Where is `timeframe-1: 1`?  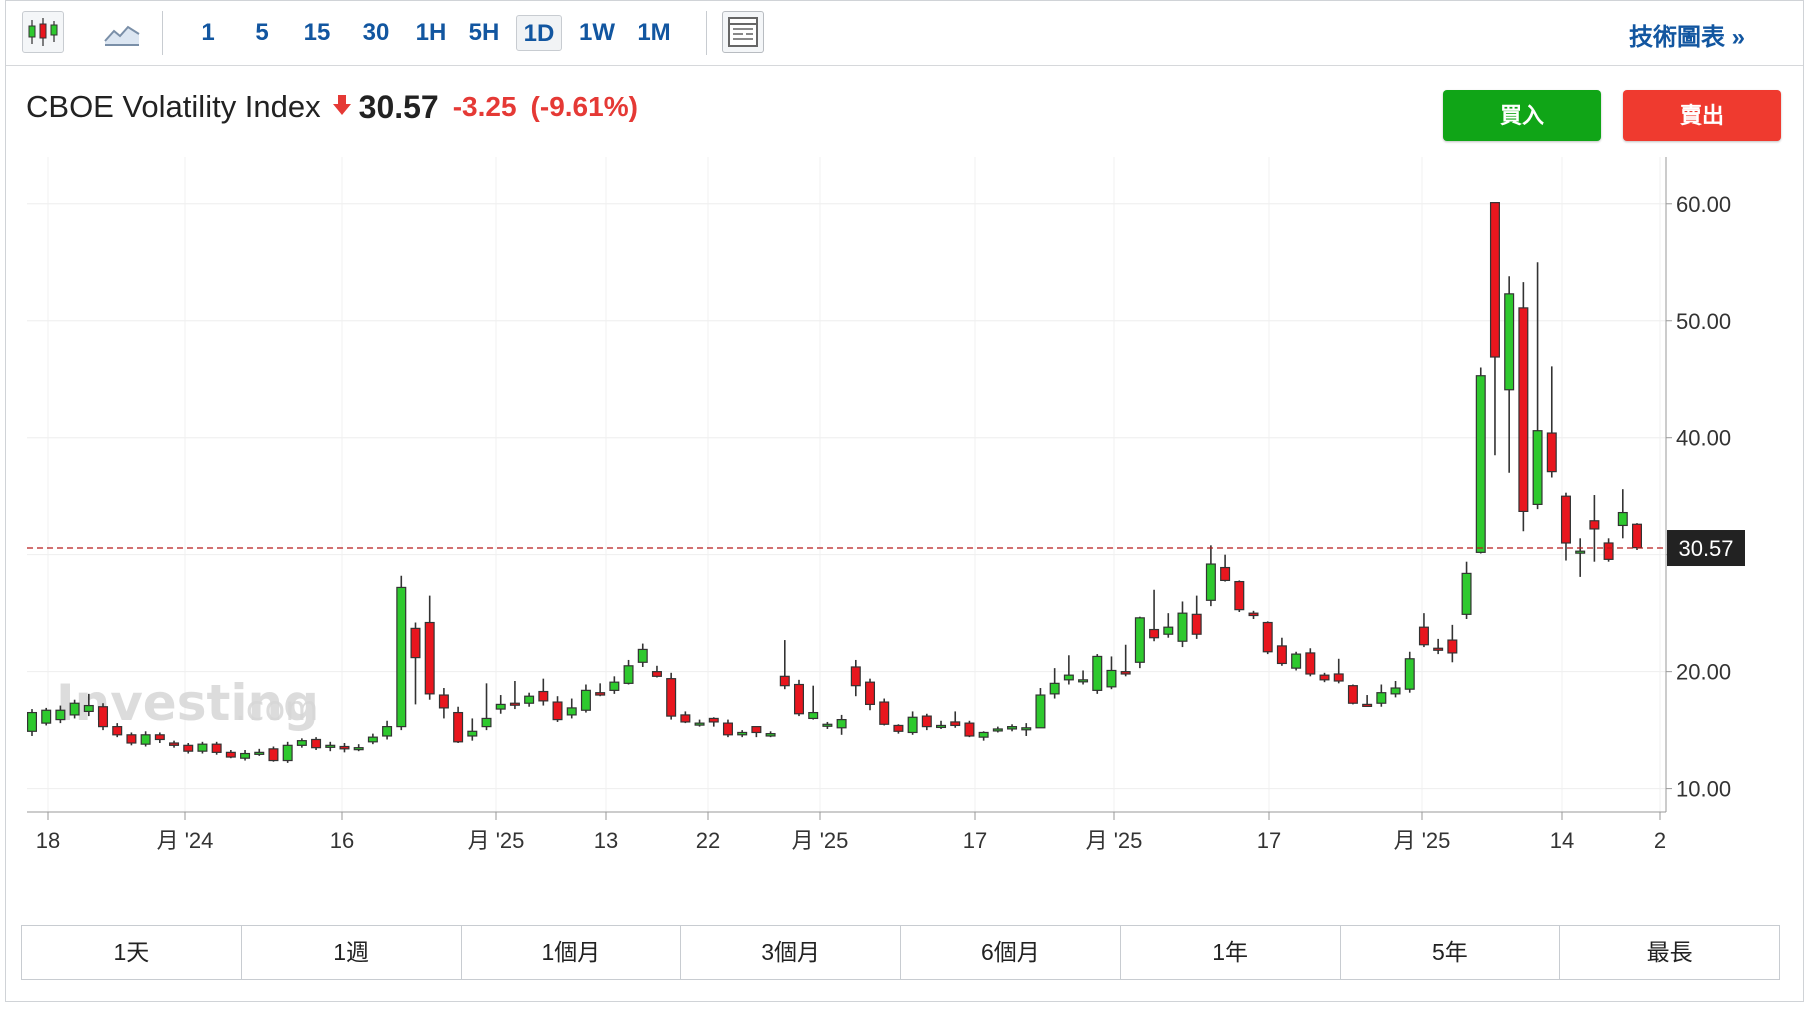
timeframe-1: 1 is located at coordinates (208, 32).